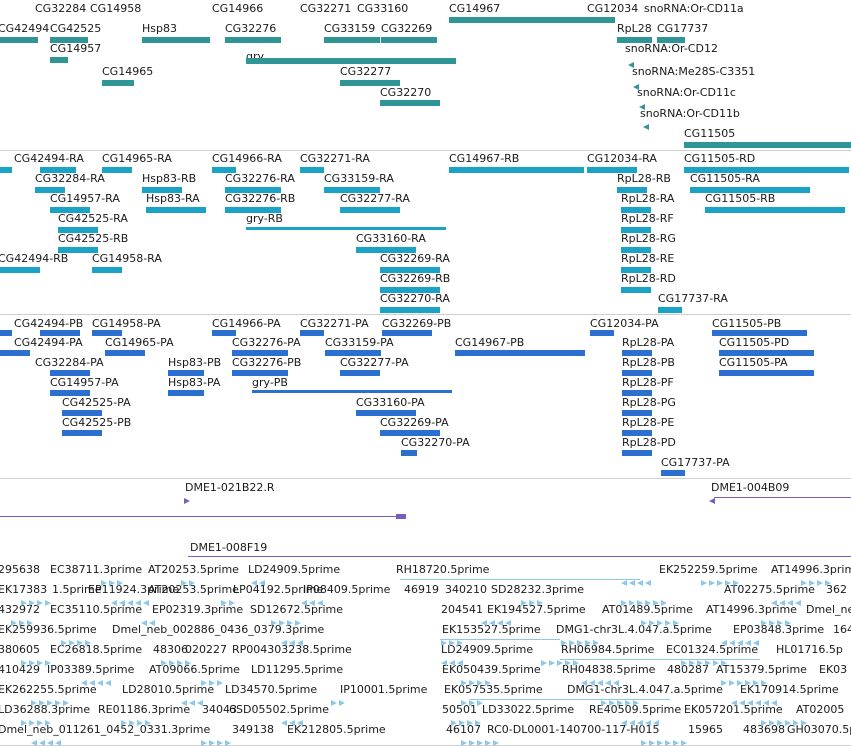  What do you see at coordinates (219, 709) in the screenshot?
I see `feature-label-34043: 34043` at bounding box center [219, 709].